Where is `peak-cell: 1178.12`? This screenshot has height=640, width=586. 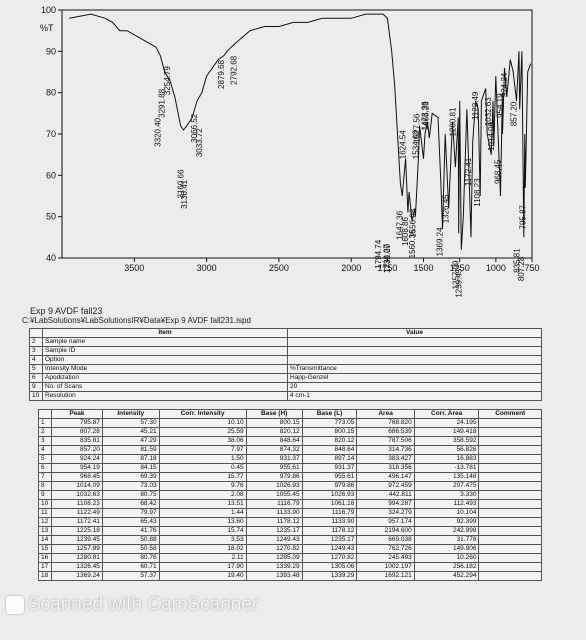
peak-cell: 1178.12 is located at coordinates (274, 522).